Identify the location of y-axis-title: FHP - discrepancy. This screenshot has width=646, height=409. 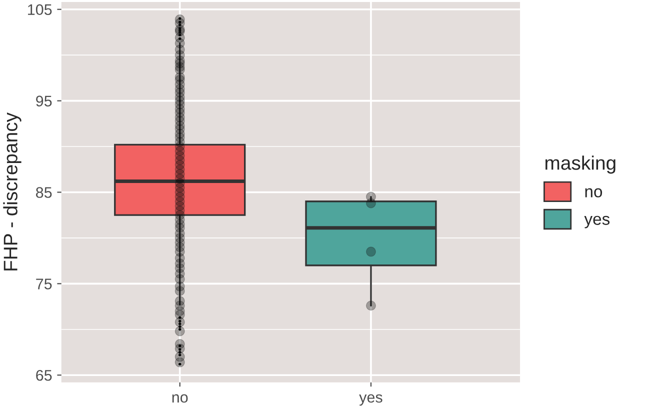
(12, 191).